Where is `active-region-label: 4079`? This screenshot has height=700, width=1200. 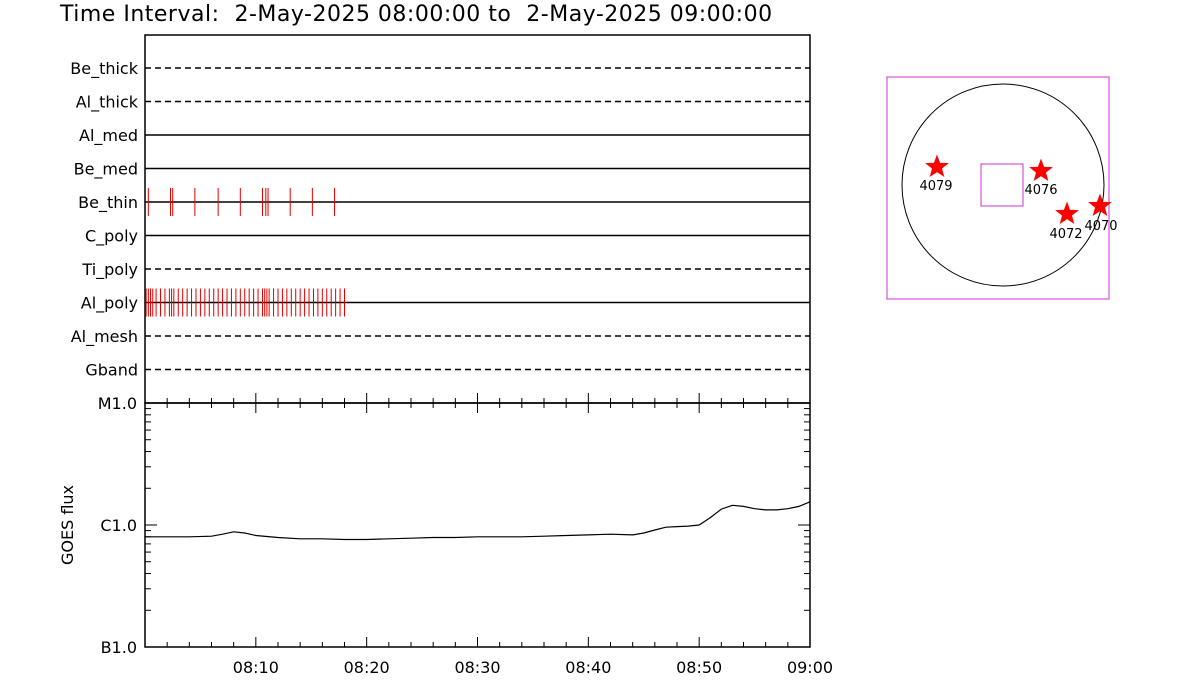
active-region-label: 4079 is located at coordinates (935, 186).